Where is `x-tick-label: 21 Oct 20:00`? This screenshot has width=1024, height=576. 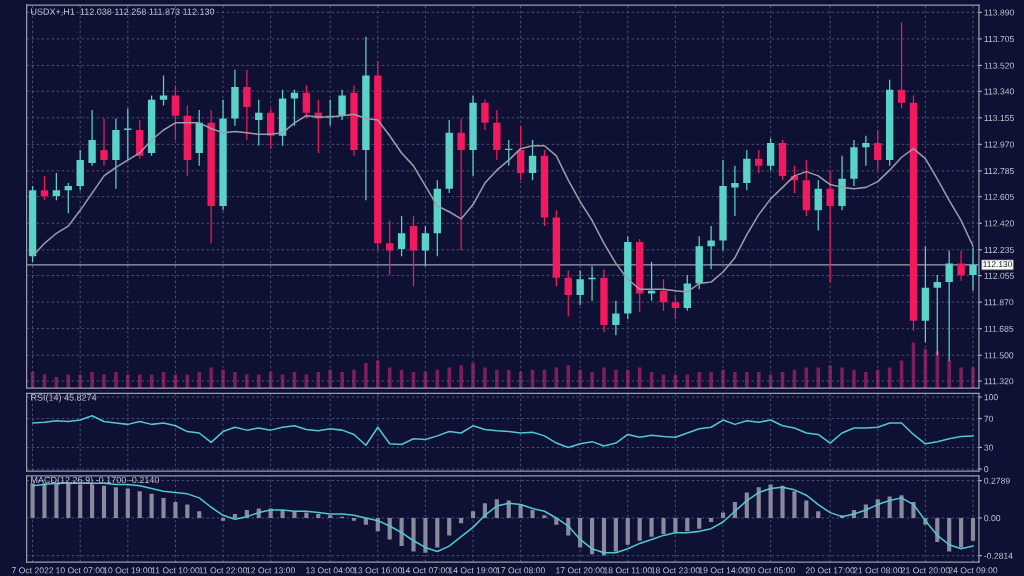 x-tick-label: 21 Oct 20:00 is located at coordinates (925, 570).